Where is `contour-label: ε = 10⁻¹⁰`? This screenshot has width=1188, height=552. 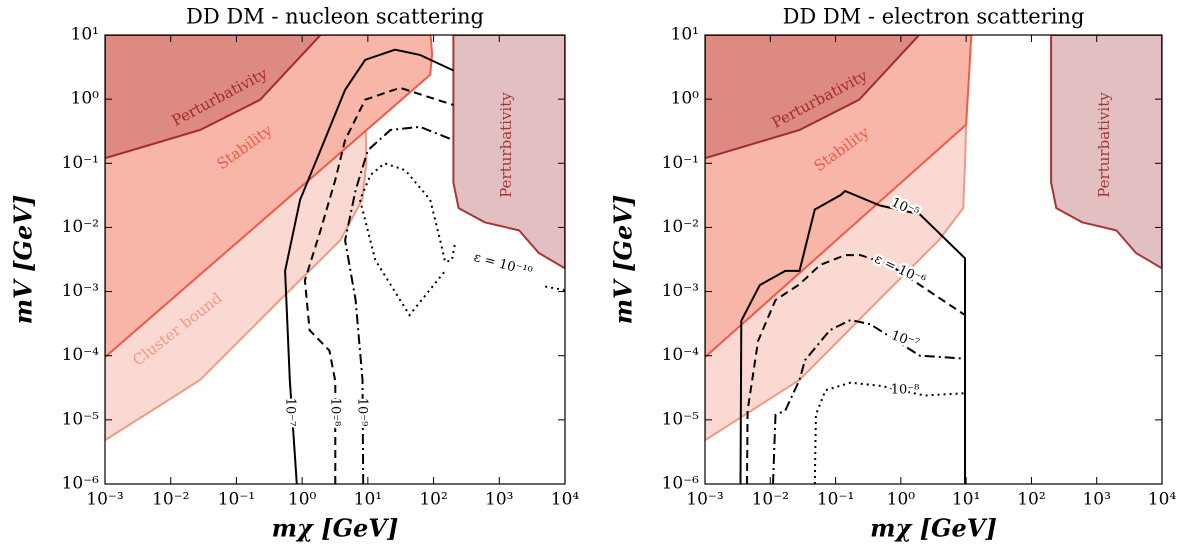
contour-label: ε = 10⁻¹⁰ is located at coordinates (503, 265).